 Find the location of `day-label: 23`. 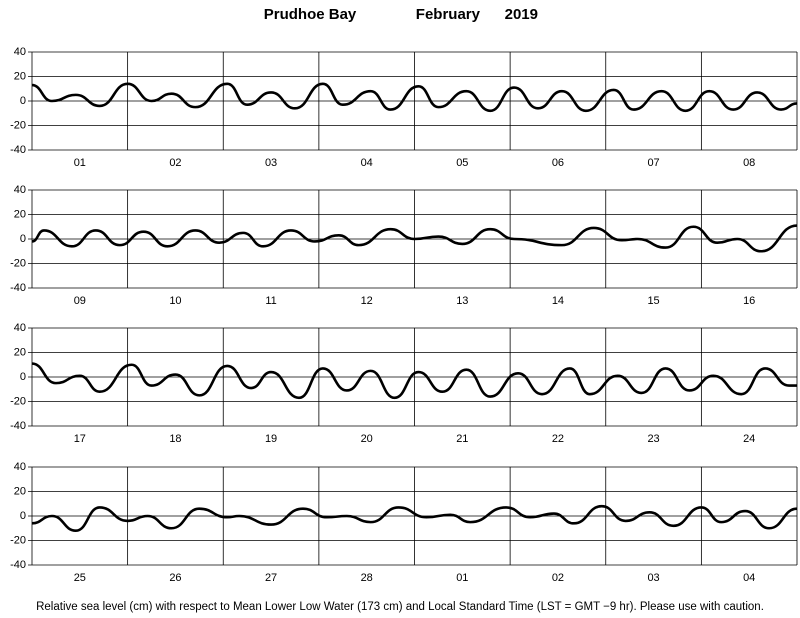

day-label: 23 is located at coordinates (653, 439).